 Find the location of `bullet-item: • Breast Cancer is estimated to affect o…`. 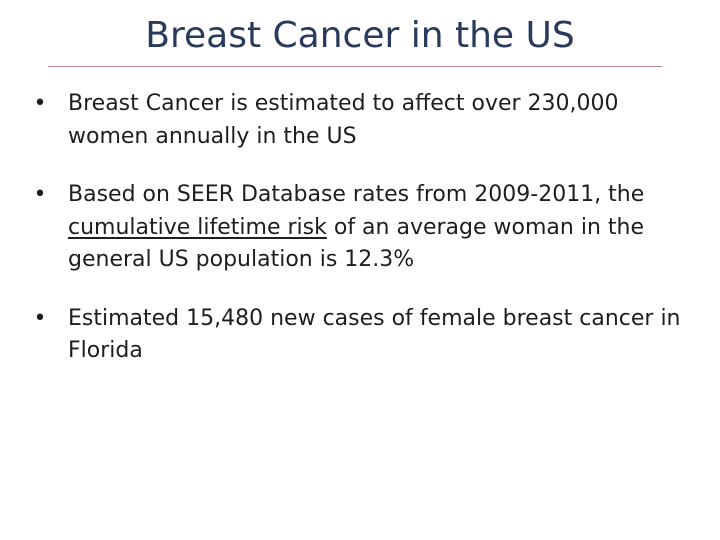

bullet-item: • Breast Cancer is estimated to affect o… is located at coordinates (360, 120).